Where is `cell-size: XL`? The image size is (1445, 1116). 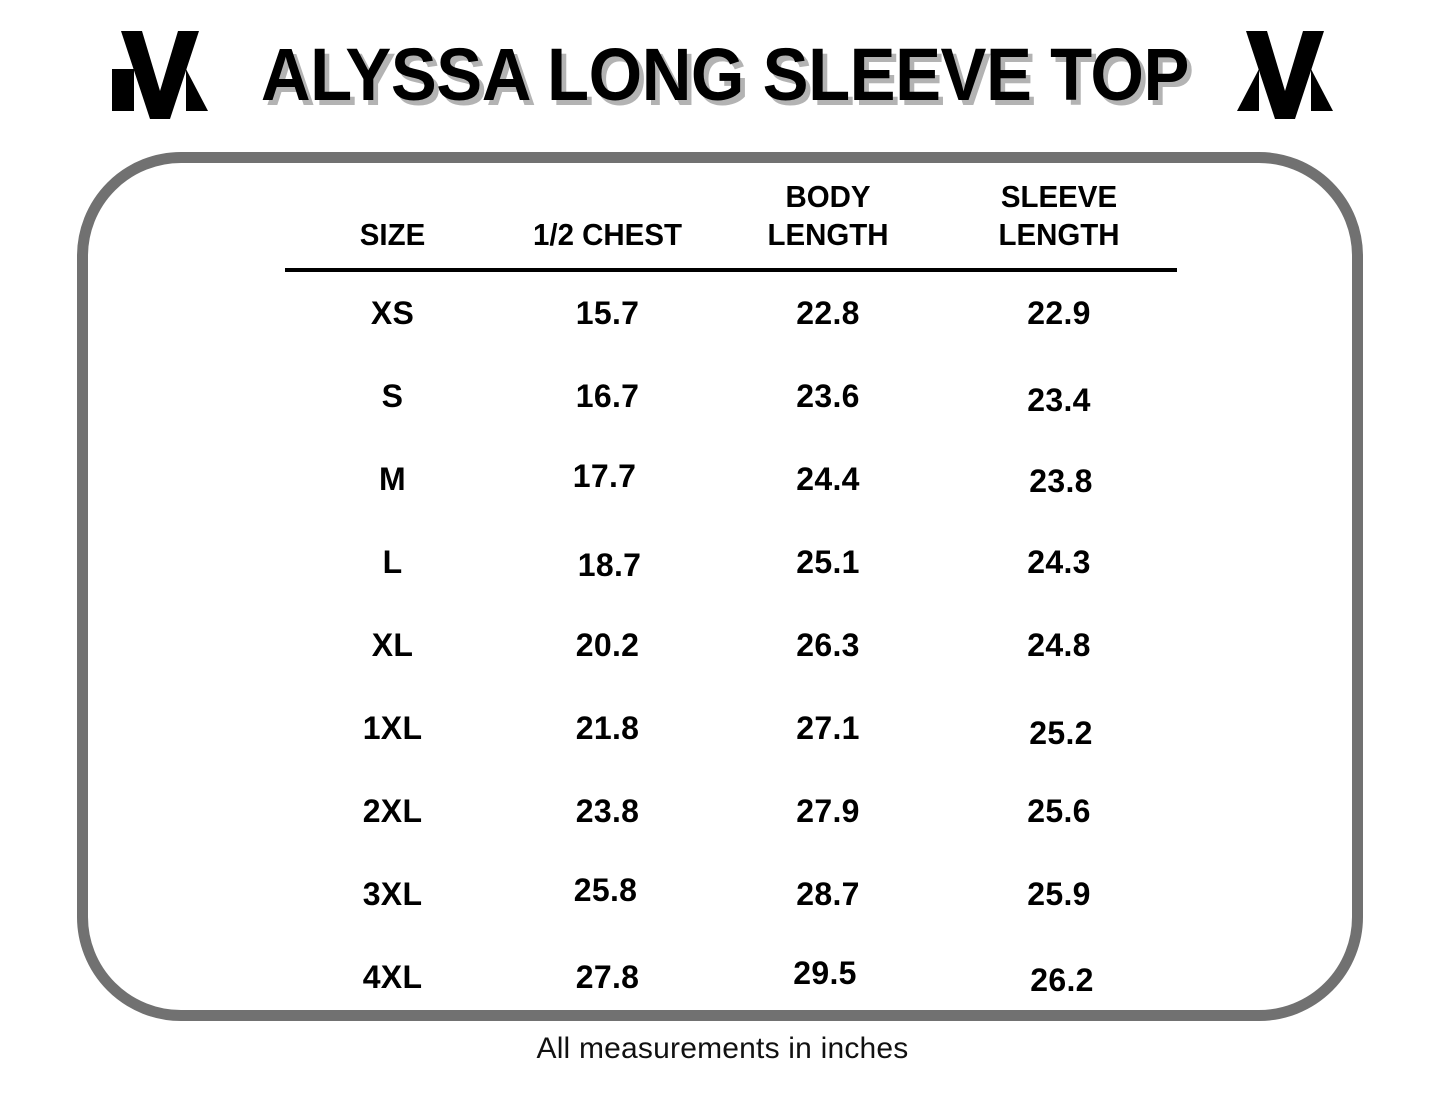
cell-size: XL is located at coordinates (392, 645).